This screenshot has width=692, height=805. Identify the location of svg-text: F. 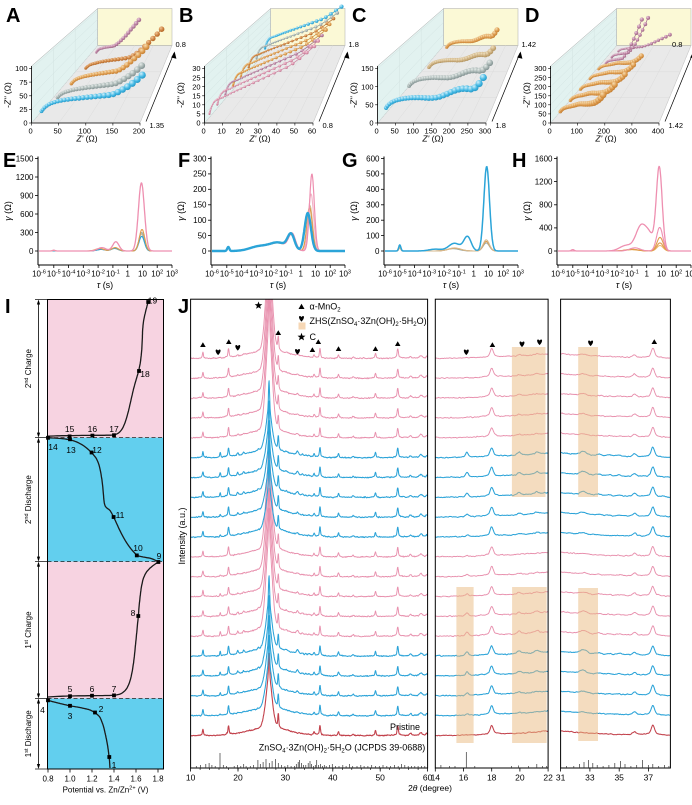
(184, 161).